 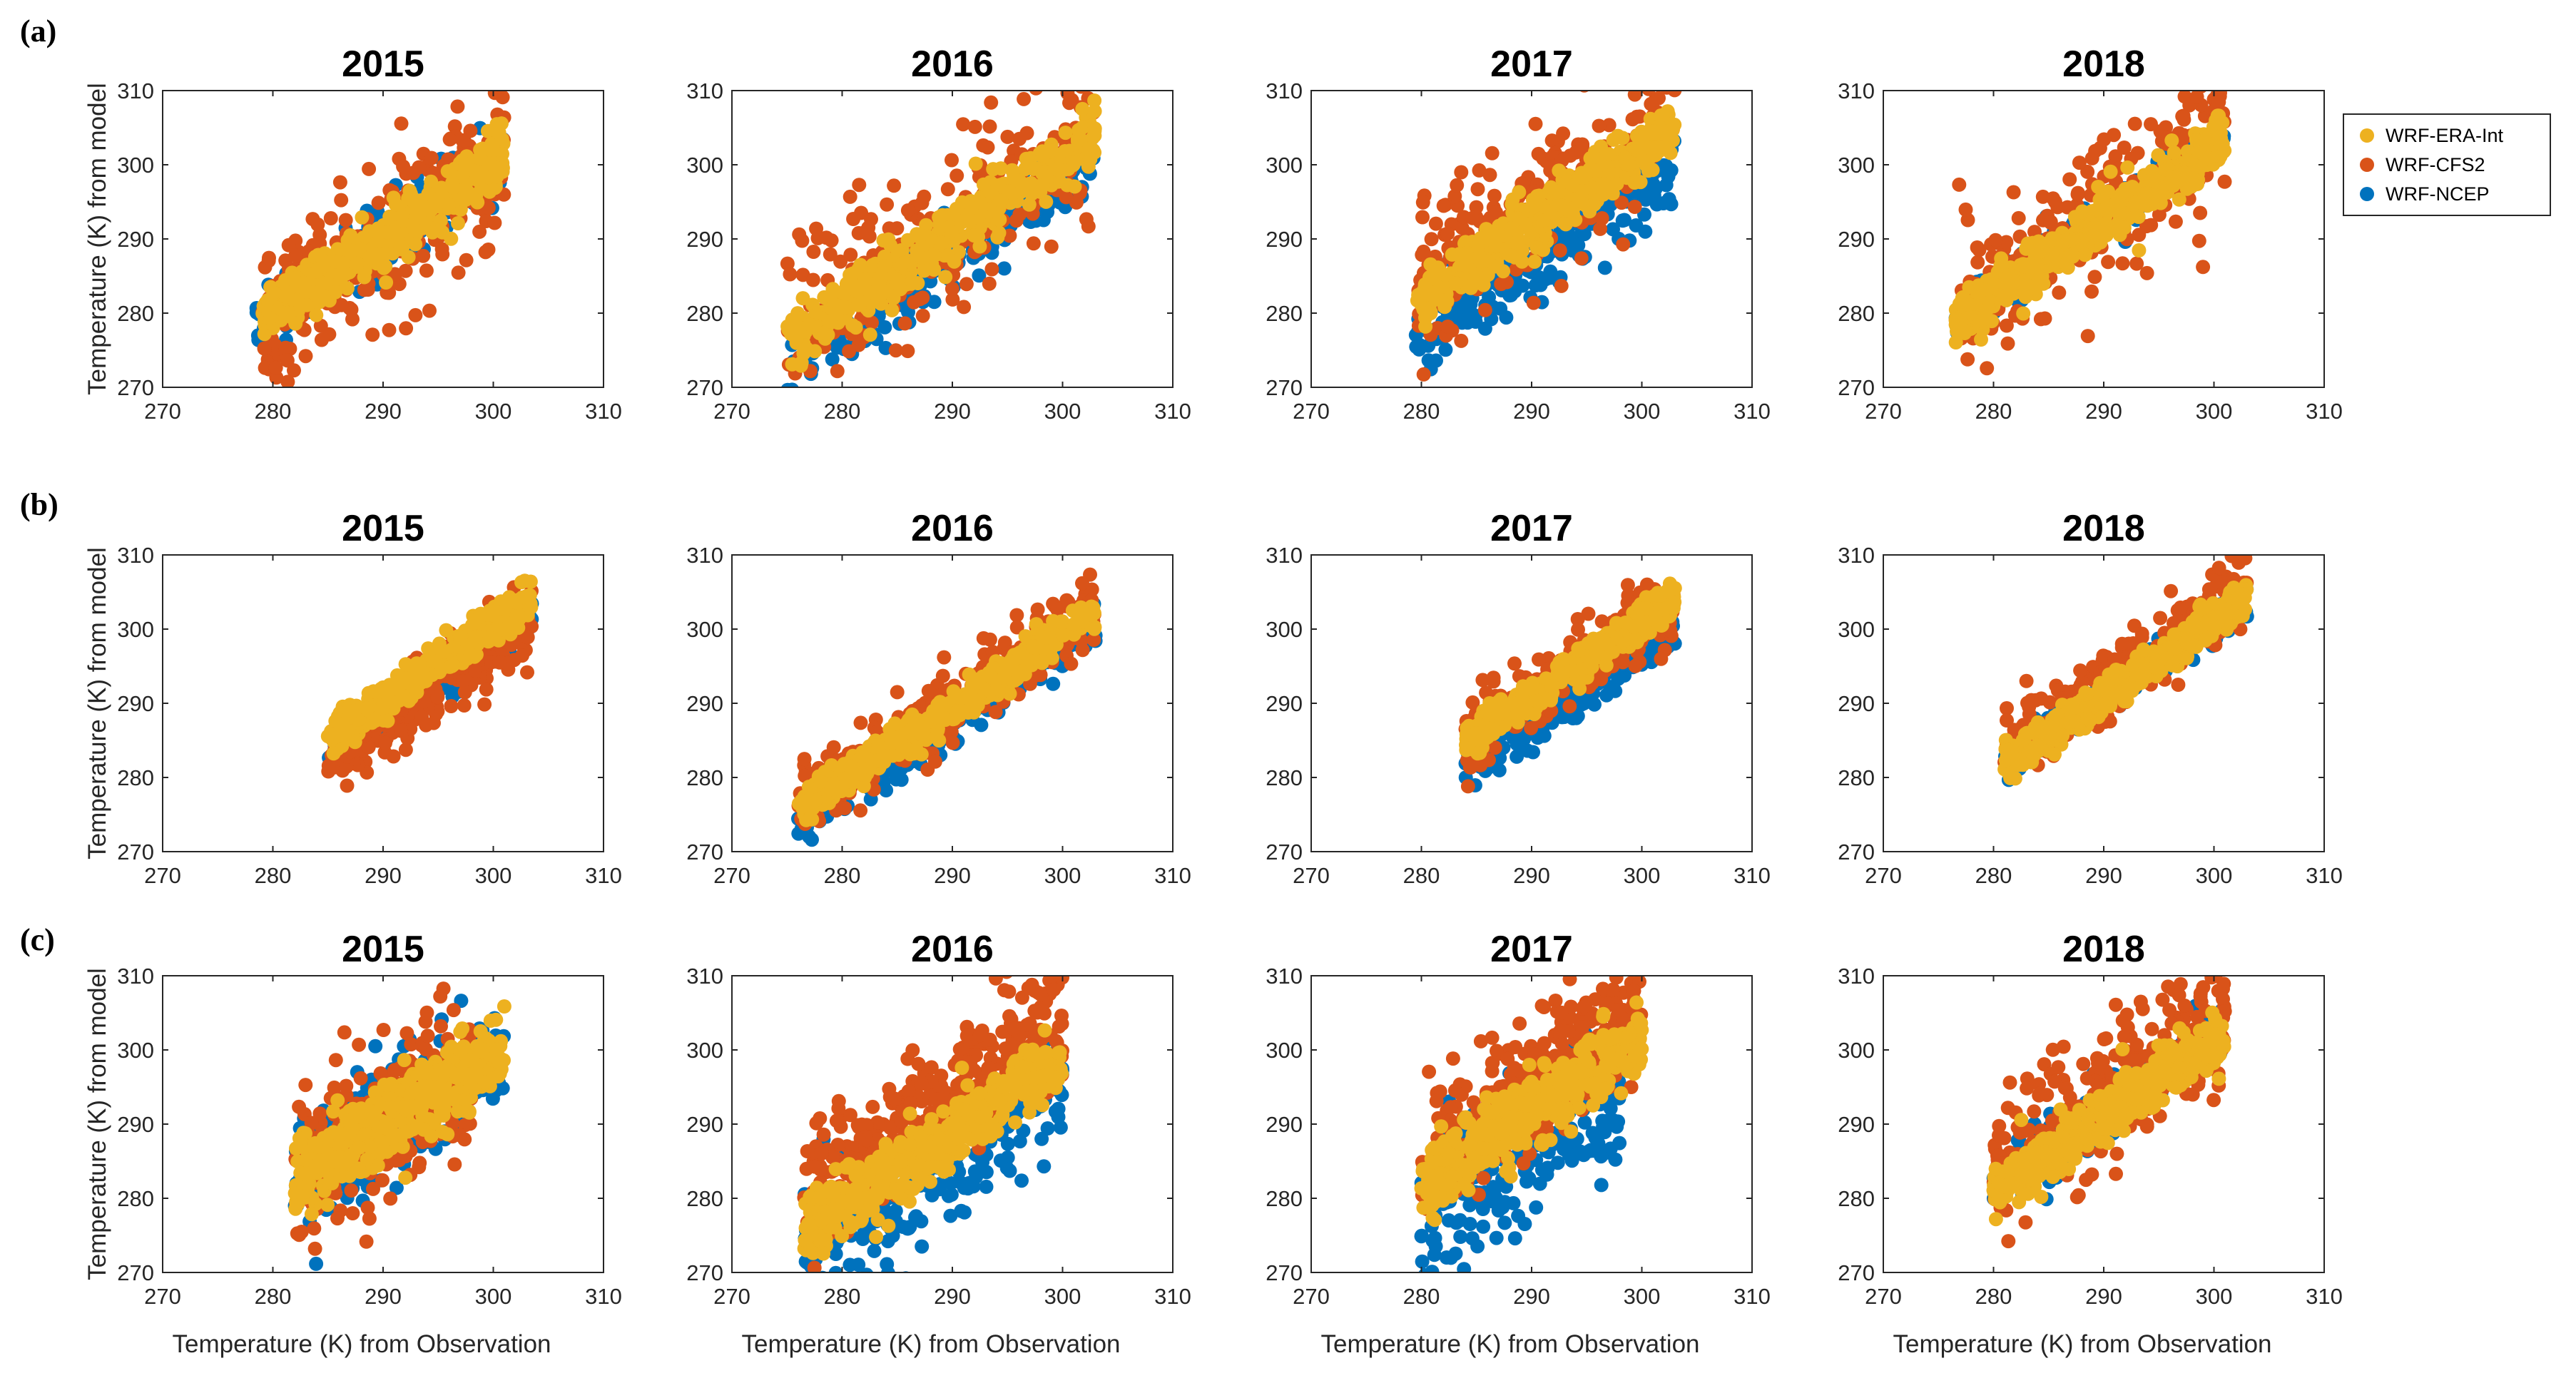 What do you see at coordinates (1856, 387) in the screenshot?
I see `y-tick-label: 270` at bounding box center [1856, 387].